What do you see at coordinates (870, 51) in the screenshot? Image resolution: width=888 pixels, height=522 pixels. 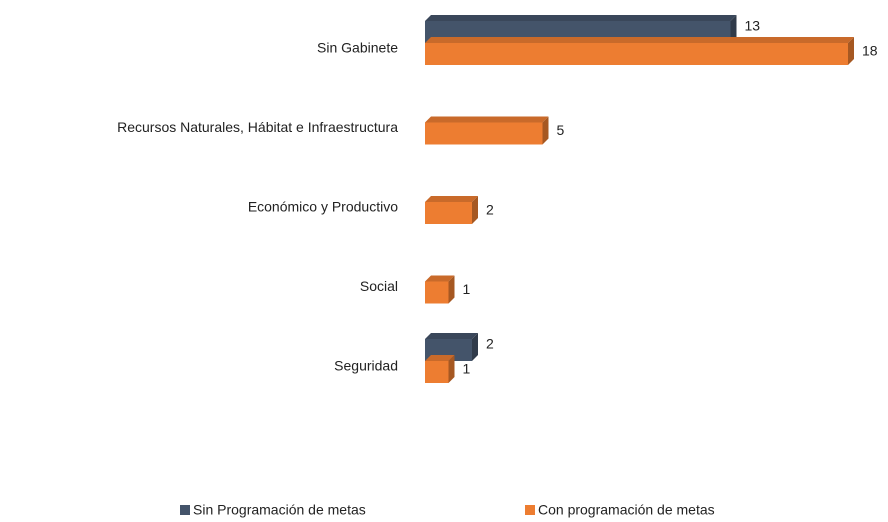 I see `value-label: 18` at bounding box center [870, 51].